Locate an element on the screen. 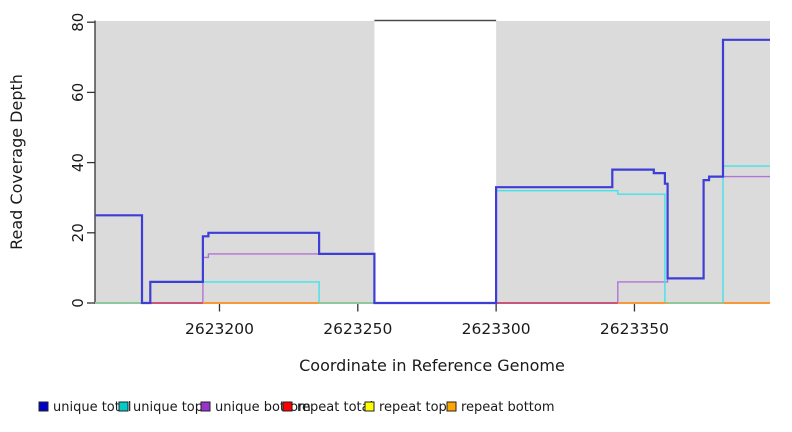 Image resolution: width=792 pixels, height=432 pixels. legend-item-repeat-top: repeat top is located at coordinates (405, 407).